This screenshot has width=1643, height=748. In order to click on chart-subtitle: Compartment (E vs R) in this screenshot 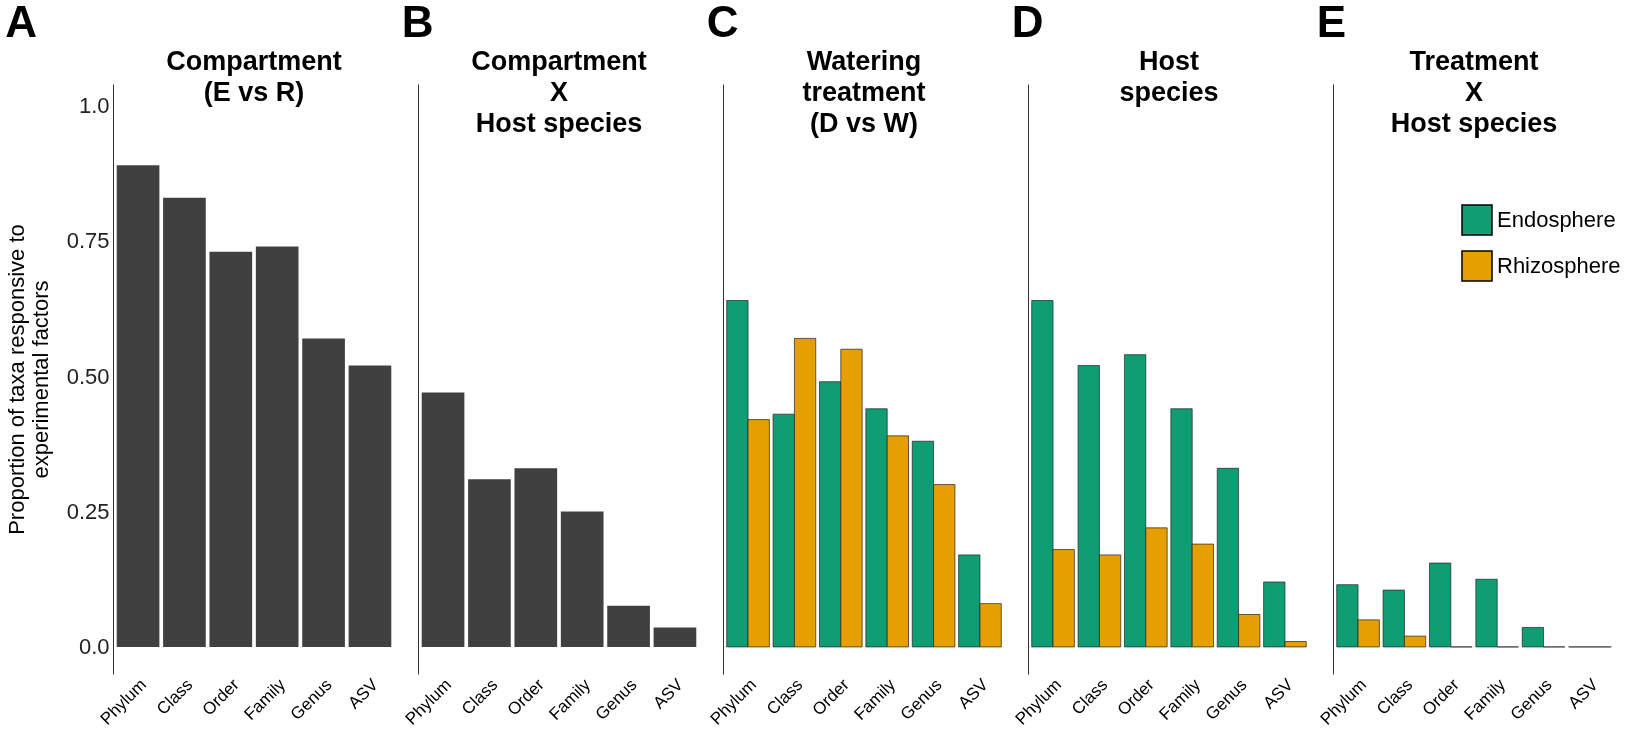, I will do `click(254, 76)`.